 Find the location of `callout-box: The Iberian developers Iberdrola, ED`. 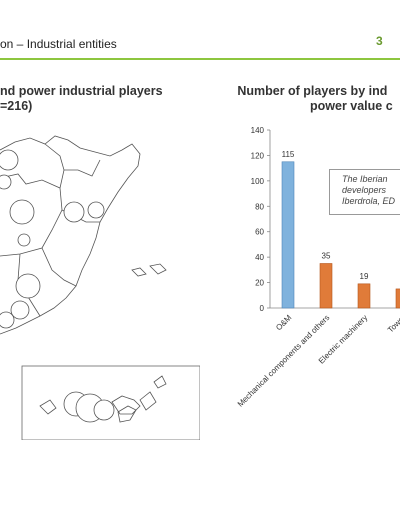

callout-box: The Iberian developers Iberdrola, ED is located at coordinates (364, 192).